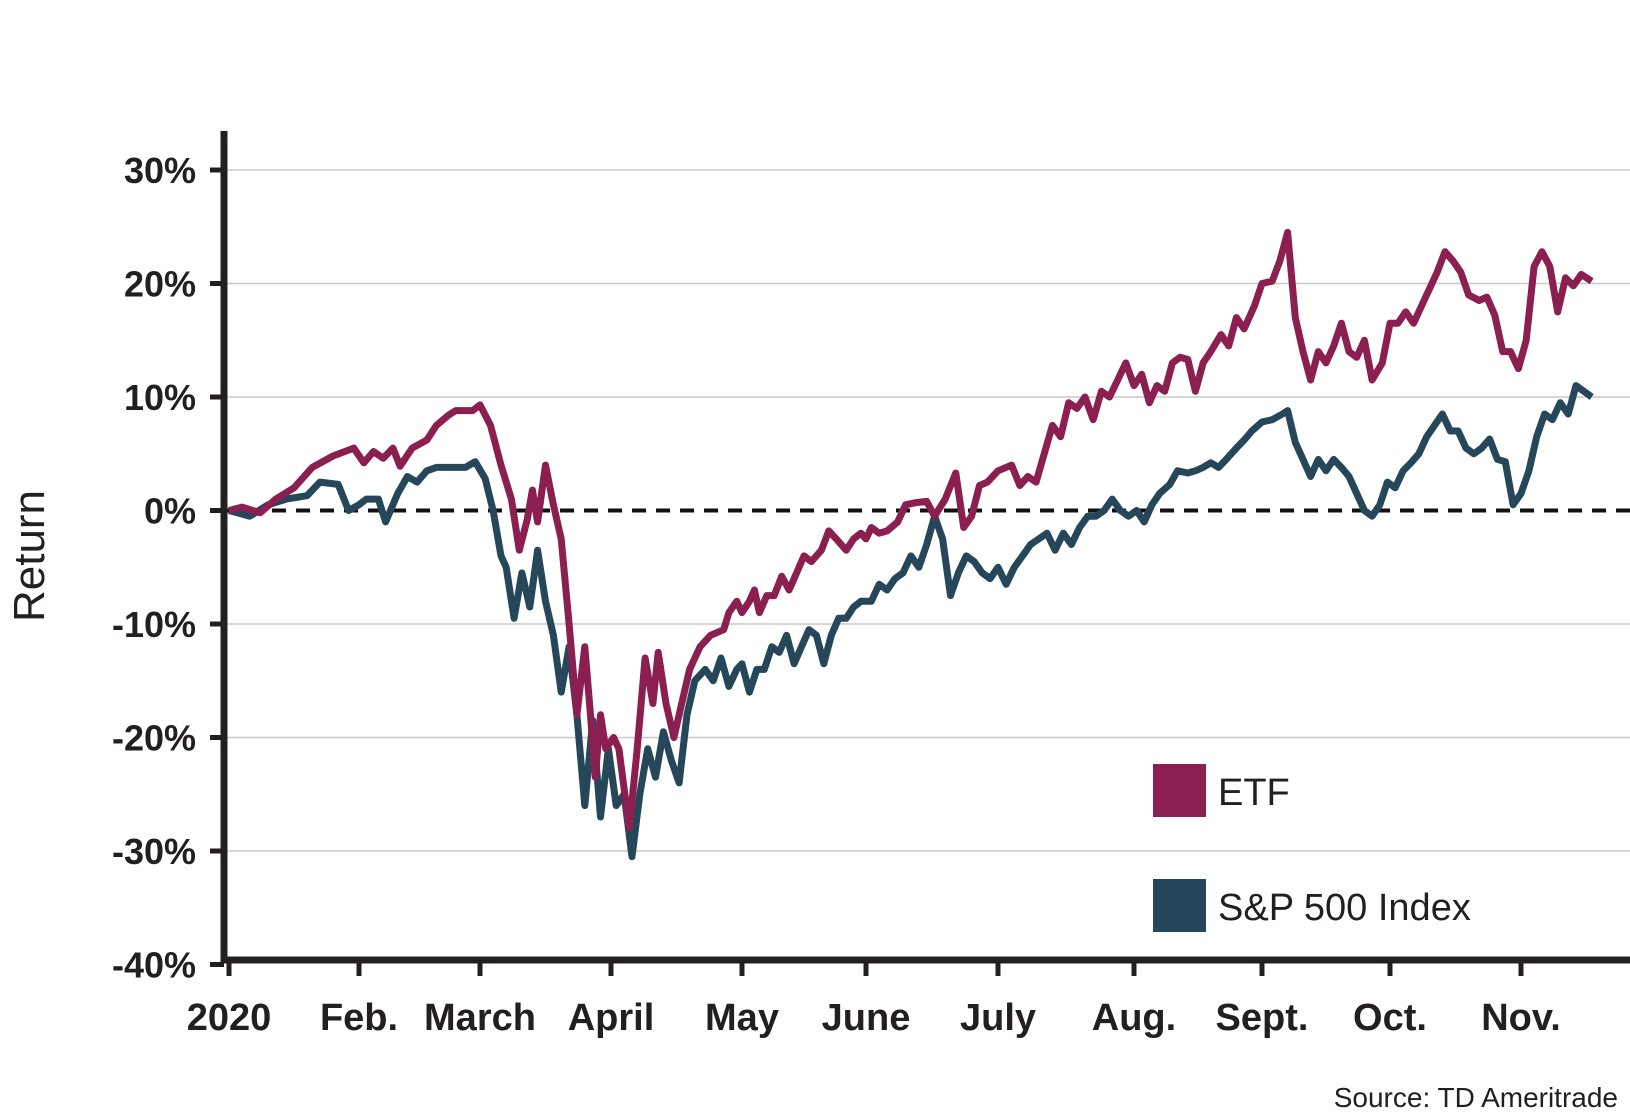  I want to click on y-tick-label: -30%, so click(154, 851).